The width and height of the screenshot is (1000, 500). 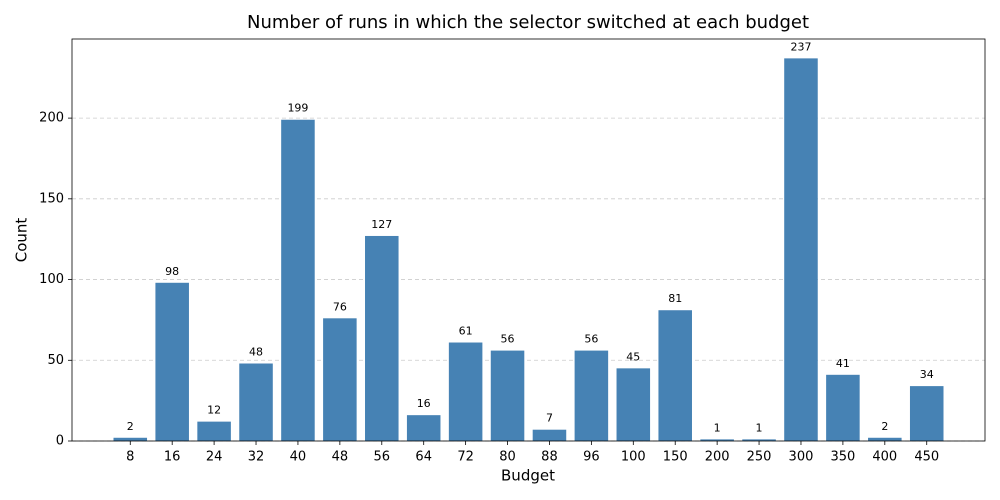 What do you see at coordinates (759, 457) in the screenshot?
I see `x-tick-label: 250` at bounding box center [759, 457].